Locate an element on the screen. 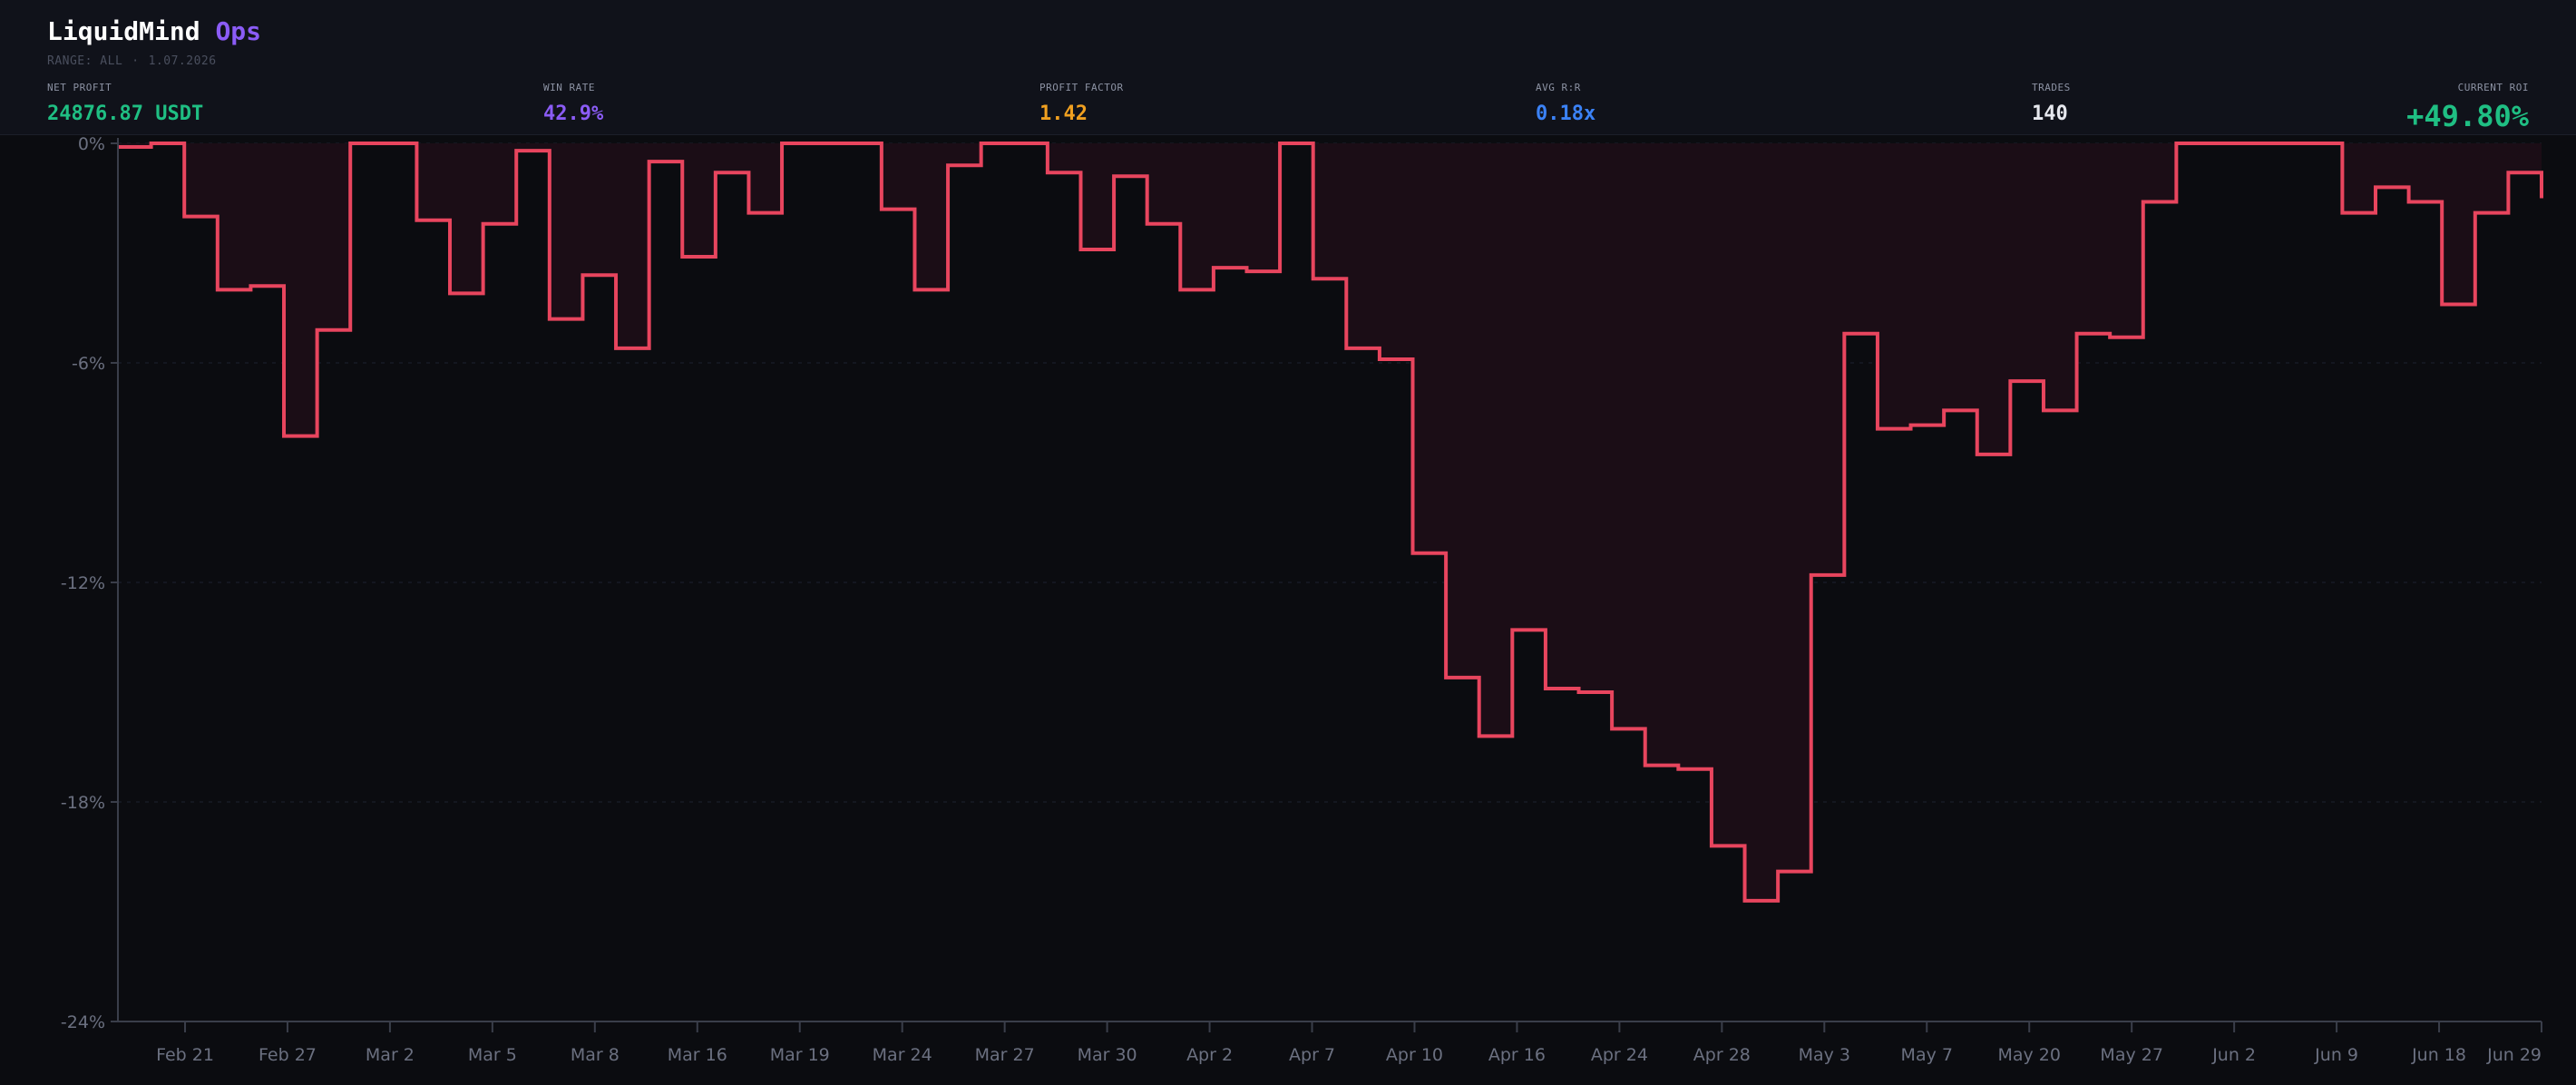  x-tick-label: Jun 29 is located at coordinates (2514, 1055).